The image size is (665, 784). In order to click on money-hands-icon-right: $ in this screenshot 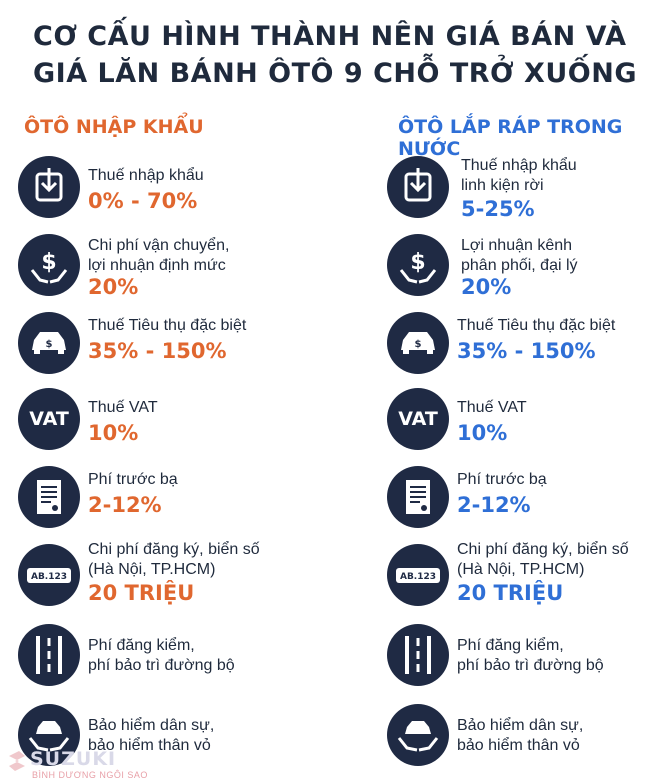, I will do `click(418, 265)`.